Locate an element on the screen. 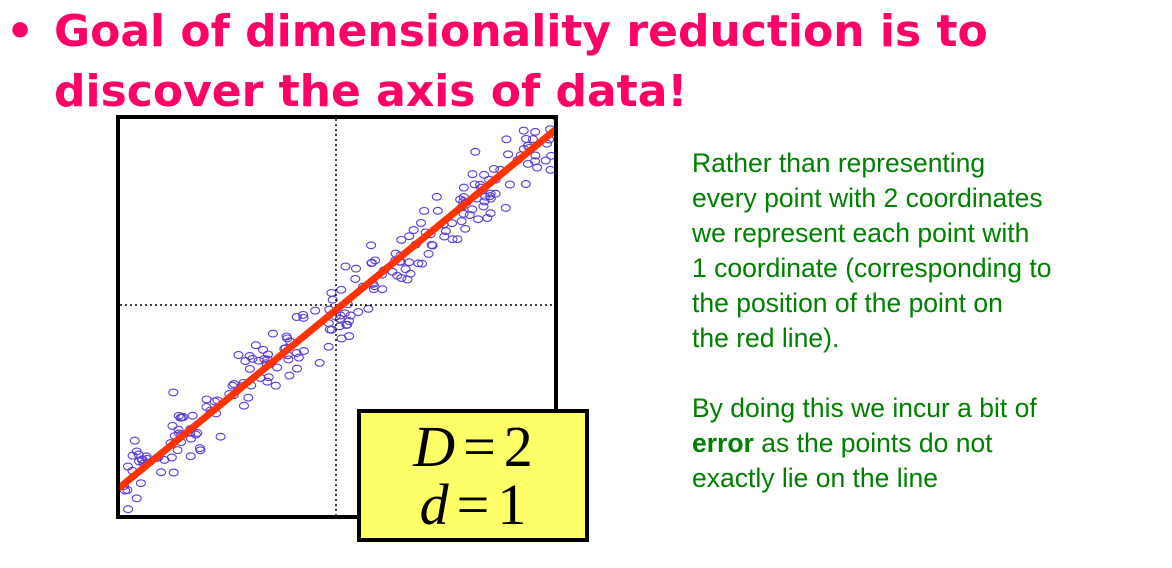  title-line-2: discover the axis of data! is located at coordinates (371, 91).